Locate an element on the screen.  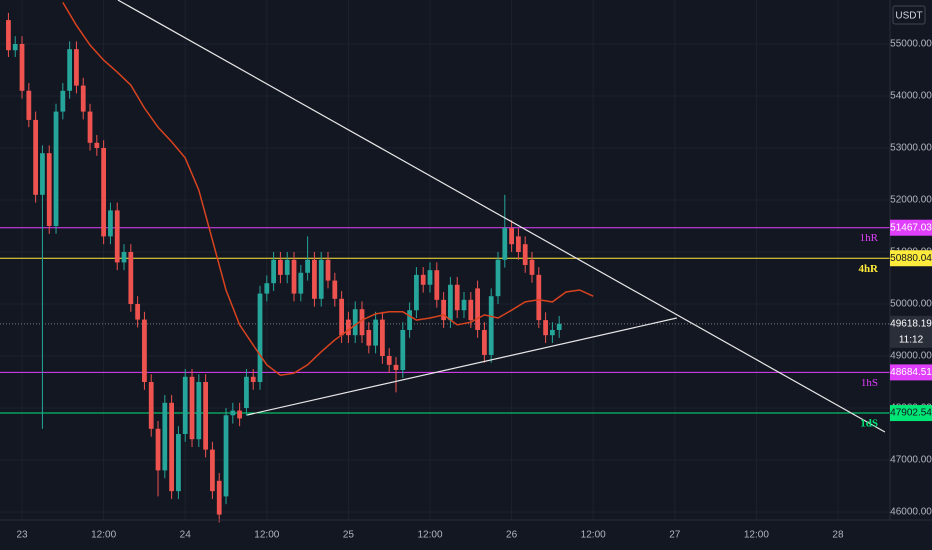
x-tick-label: 26 is located at coordinates (512, 535).